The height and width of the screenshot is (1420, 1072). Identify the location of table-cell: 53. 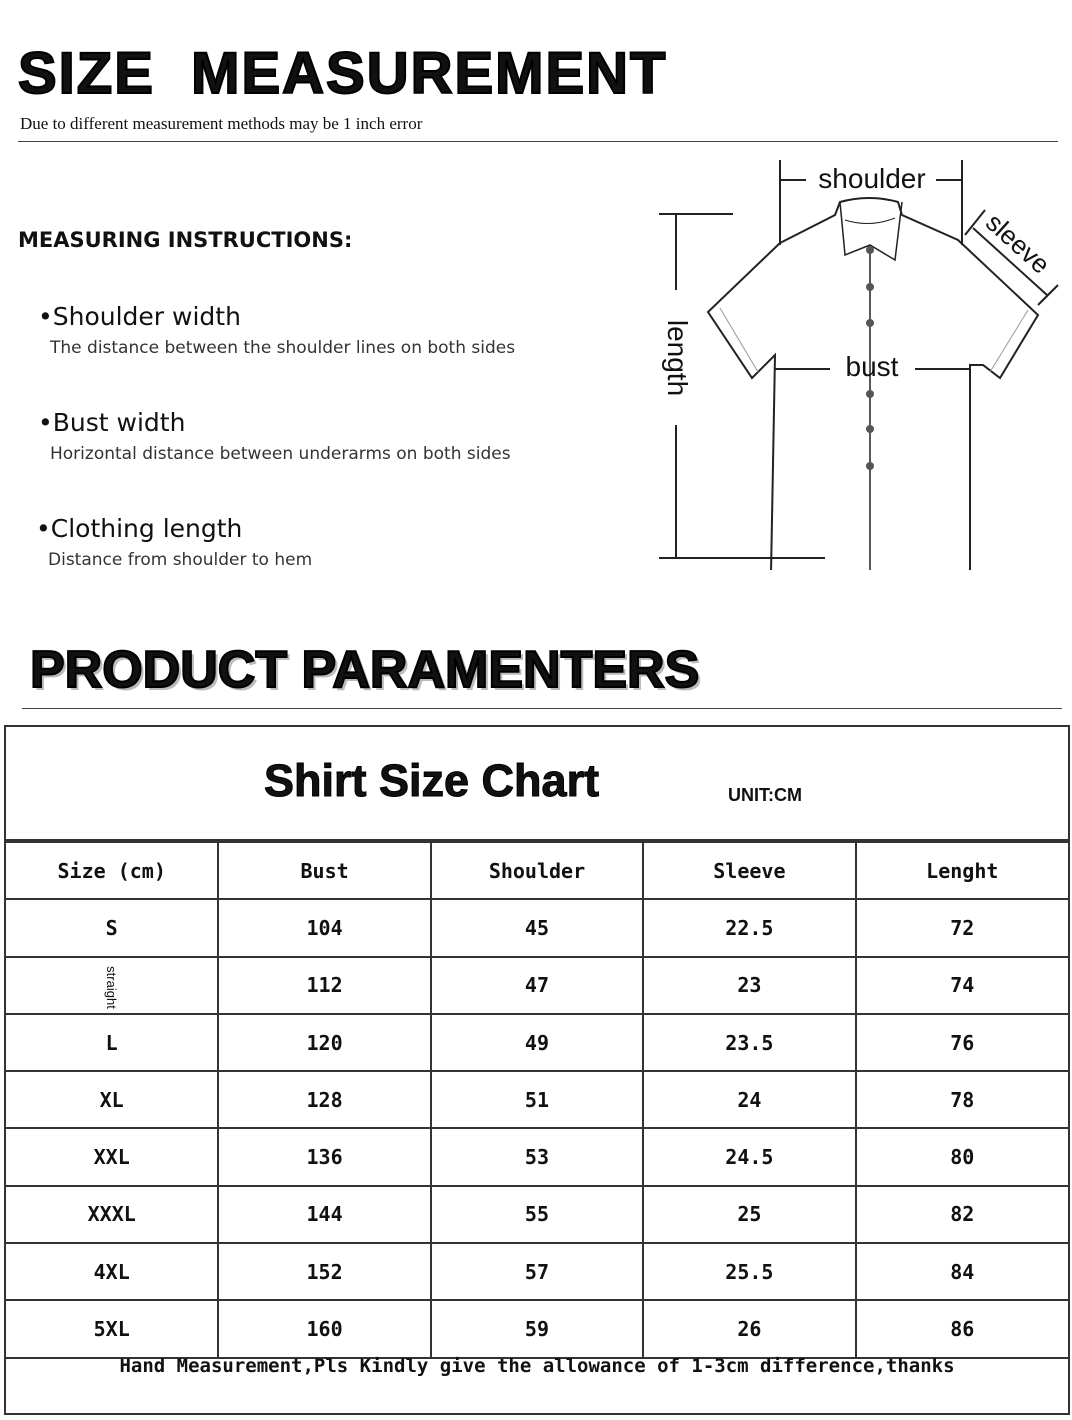
(537, 1157).